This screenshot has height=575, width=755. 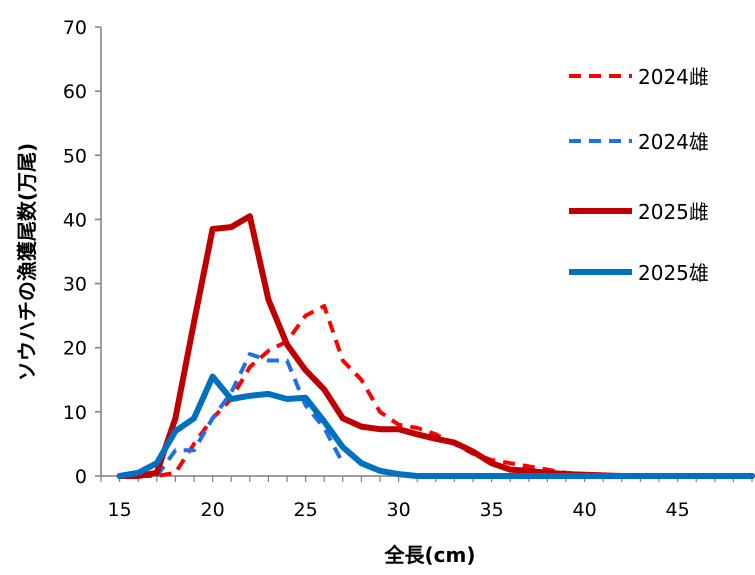 What do you see at coordinates (75, 156) in the screenshot?
I see `y-tick-label: 50` at bounding box center [75, 156].